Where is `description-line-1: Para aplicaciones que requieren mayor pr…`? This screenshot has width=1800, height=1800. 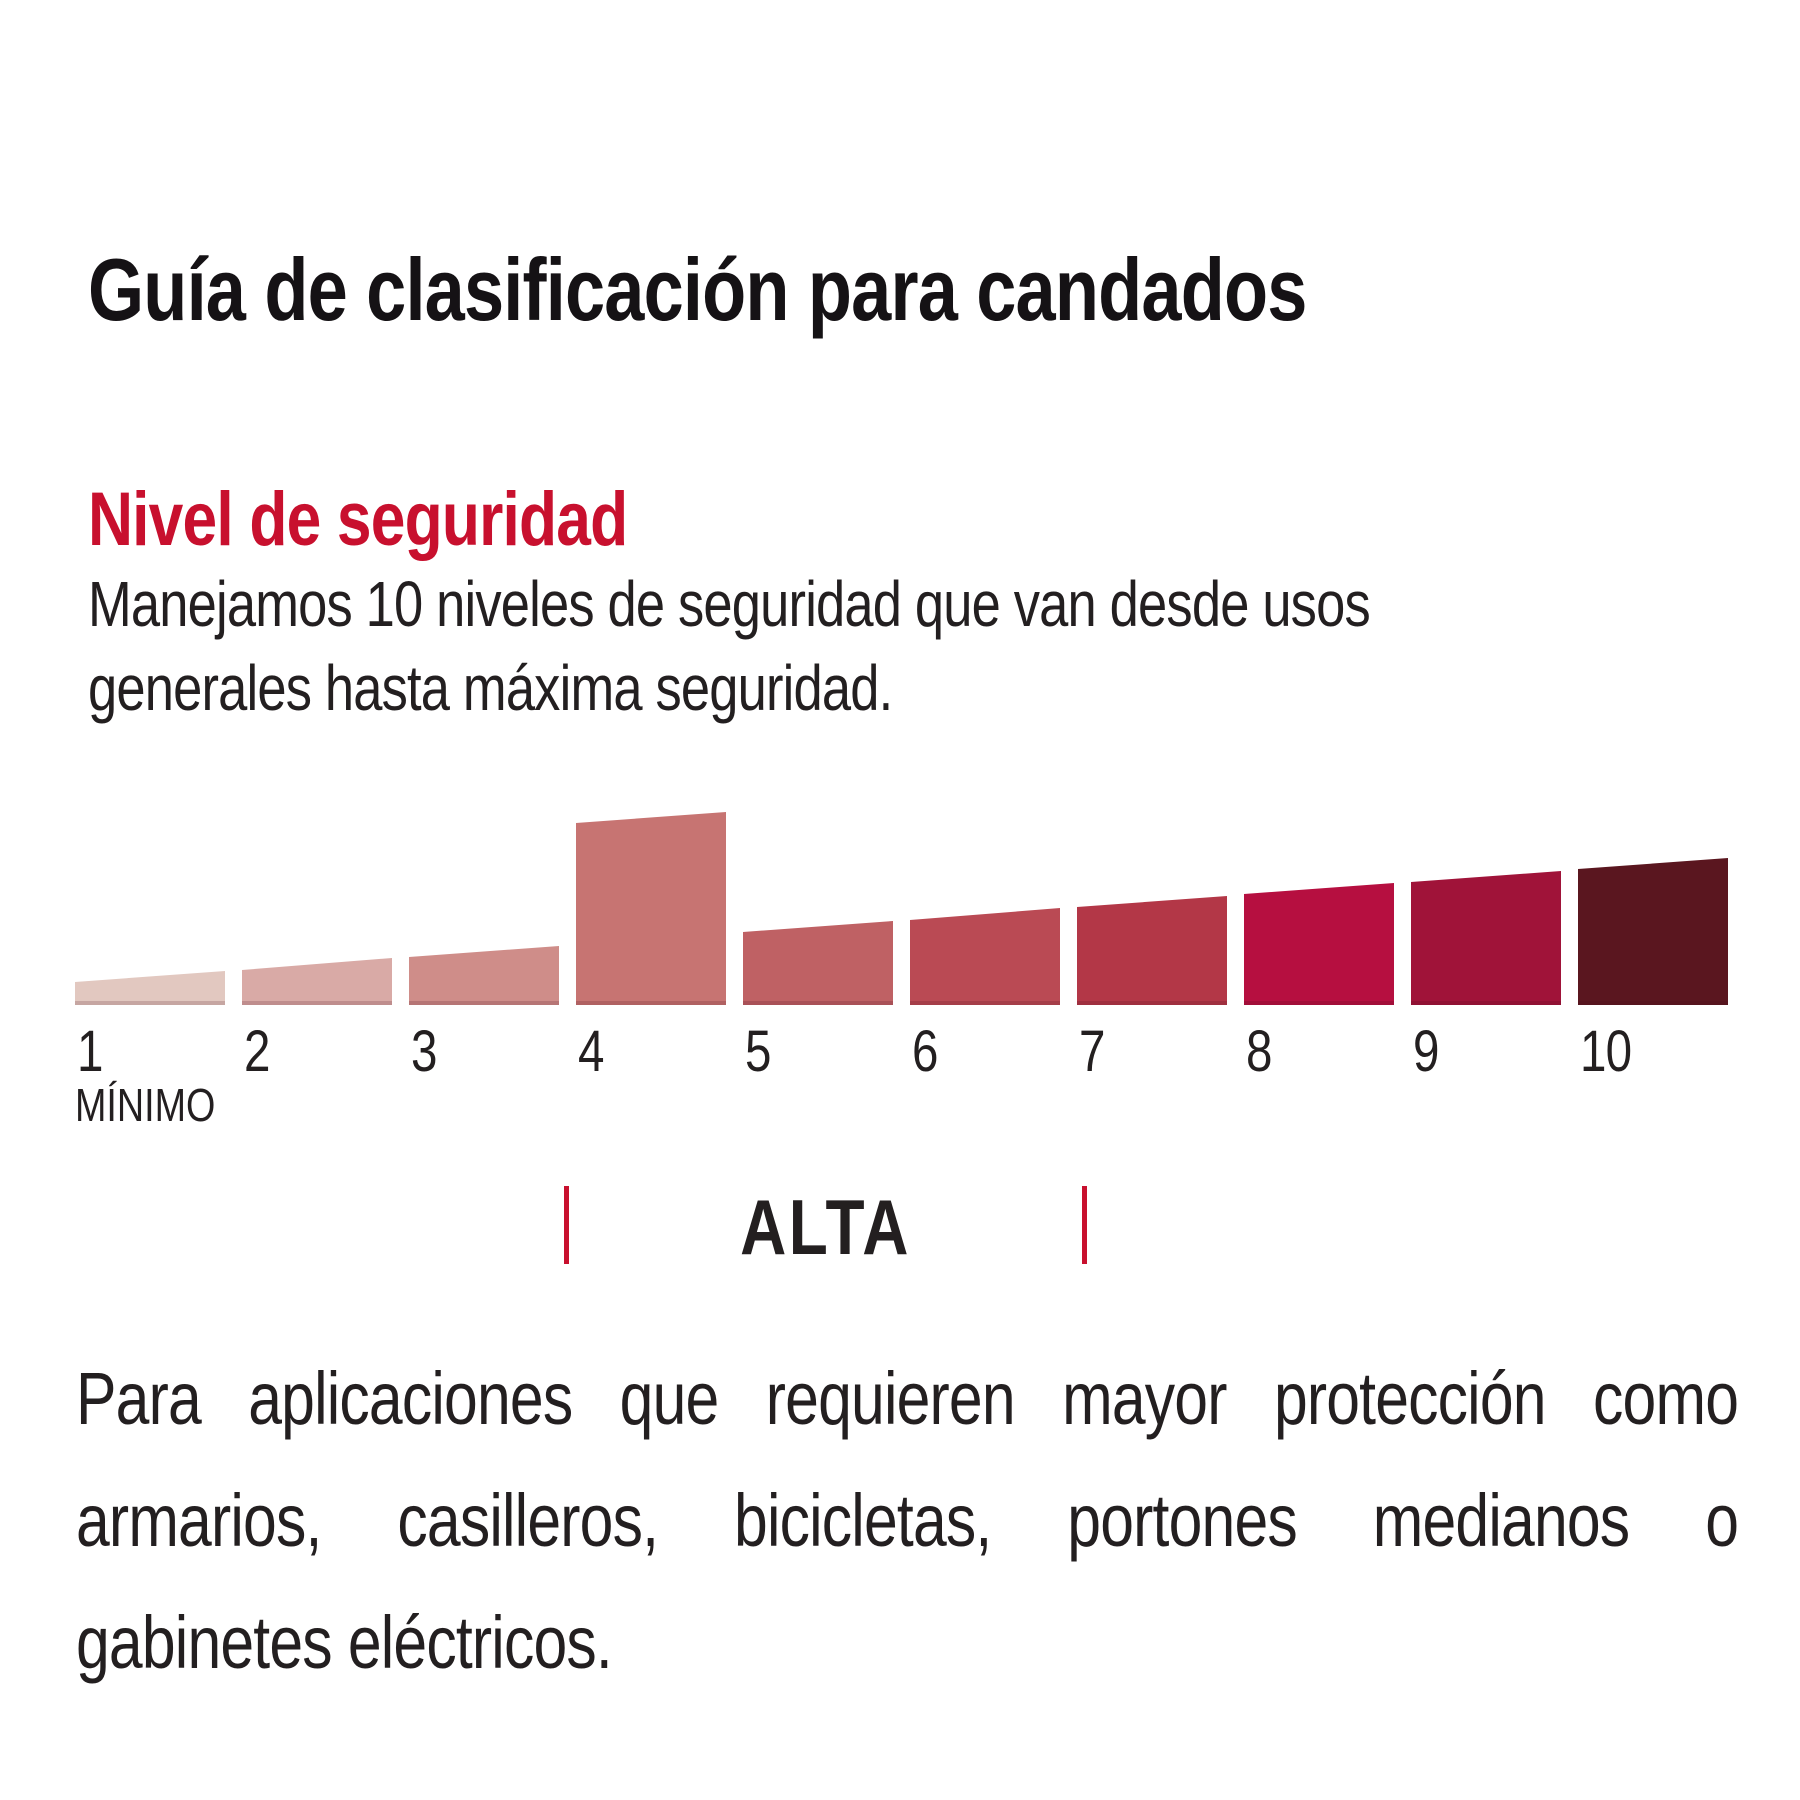
description-line-1: Para aplicaciones que requieren mayor pr… is located at coordinates (907, 1398).